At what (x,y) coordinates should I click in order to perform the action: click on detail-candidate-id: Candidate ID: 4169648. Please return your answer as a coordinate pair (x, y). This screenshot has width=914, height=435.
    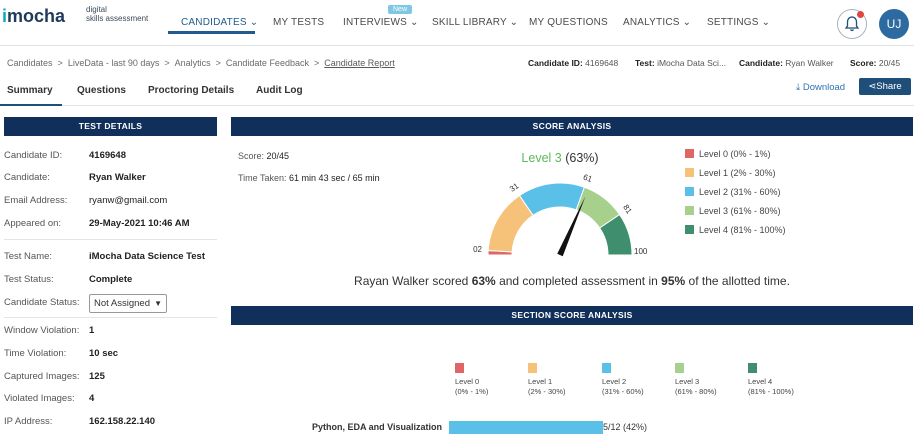
    Looking at the image, I should click on (65, 155).